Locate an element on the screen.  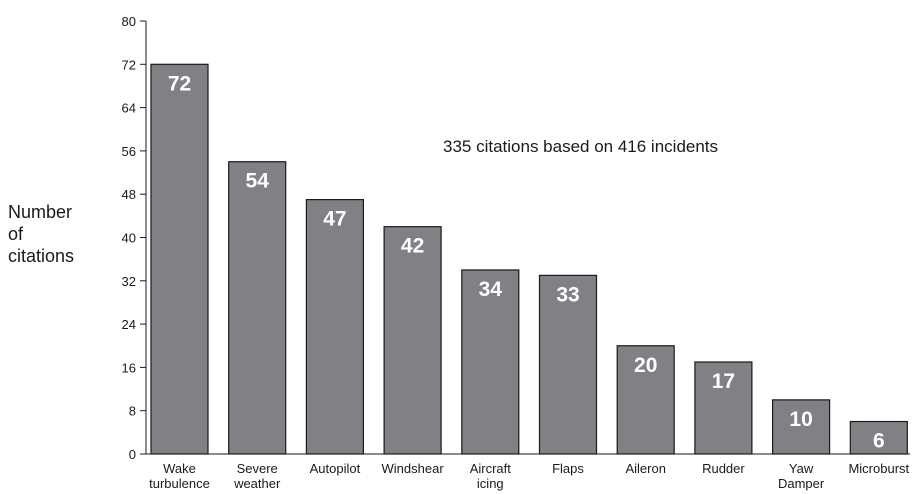
x-category-label: weather is located at coordinates (257, 483).